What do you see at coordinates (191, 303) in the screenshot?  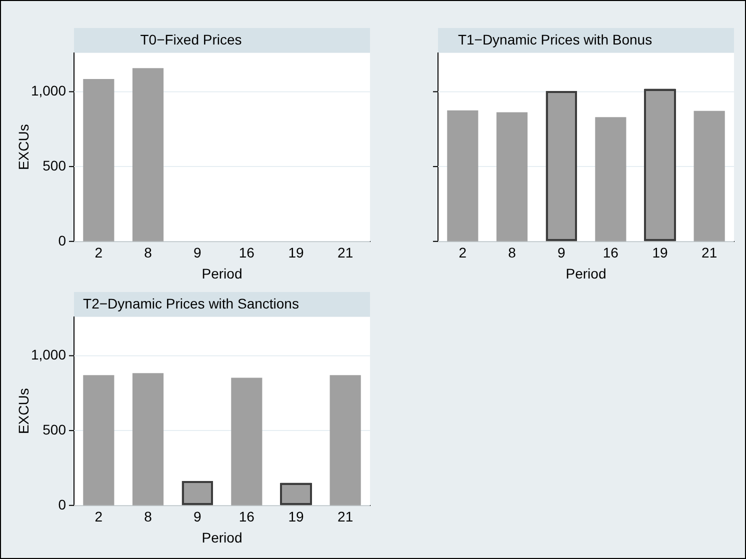 I see `chart-title: T2−Dynamic Prices with Sanctions` at bounding box center [191, 303].